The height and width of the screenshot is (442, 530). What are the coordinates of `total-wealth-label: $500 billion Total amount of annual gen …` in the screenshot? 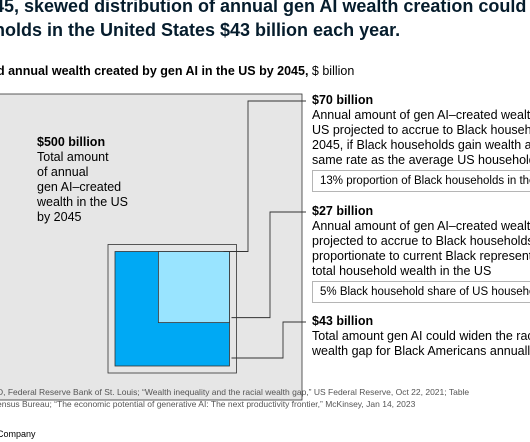 It's located at (97, 180).